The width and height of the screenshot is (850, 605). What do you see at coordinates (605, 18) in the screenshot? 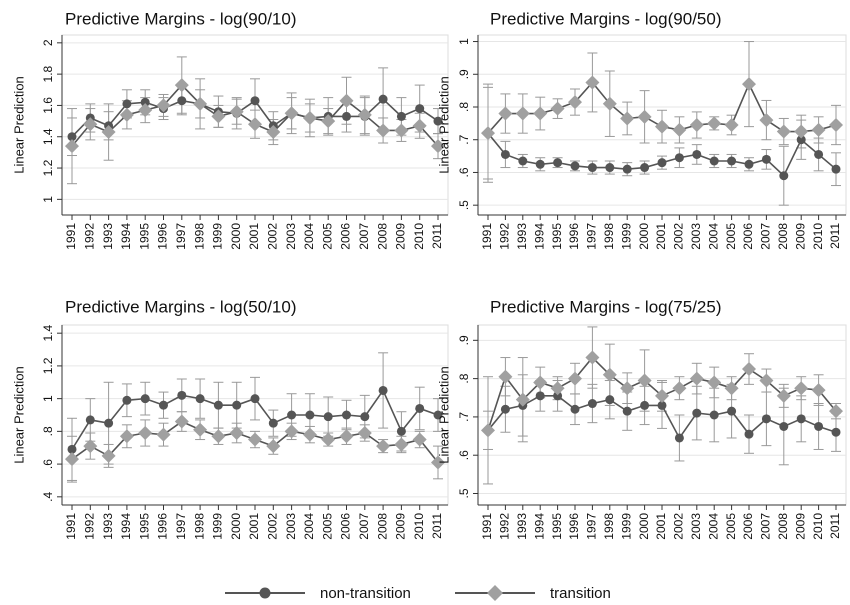
I see `chart-title: Predictive Margins - log(90/50)` at bounding box center [605, 18].